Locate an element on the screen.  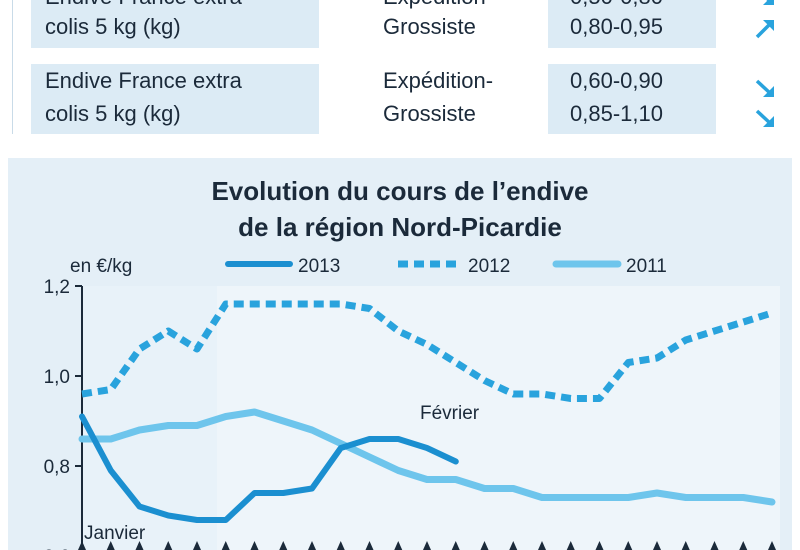
series-line-2013 is located at coordinates (269, 468).